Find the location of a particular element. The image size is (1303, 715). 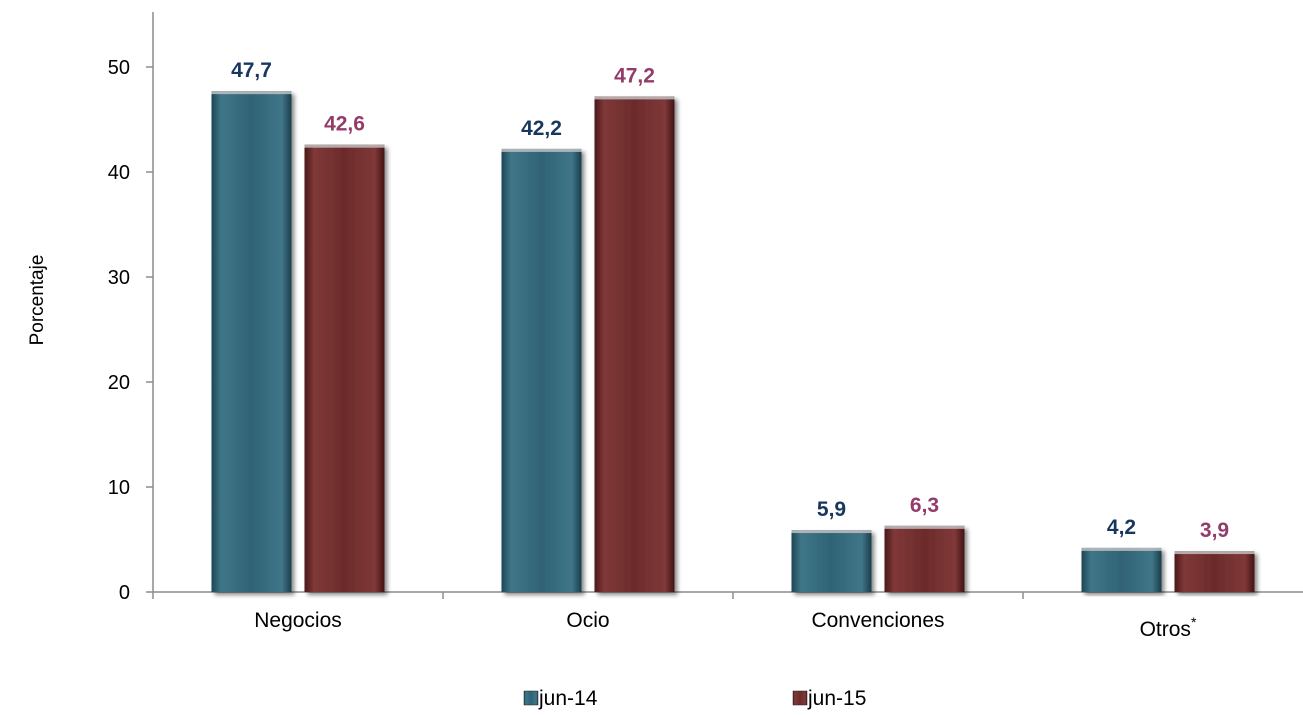

y-tick-label: 20 is located at coordinates (119, 383).